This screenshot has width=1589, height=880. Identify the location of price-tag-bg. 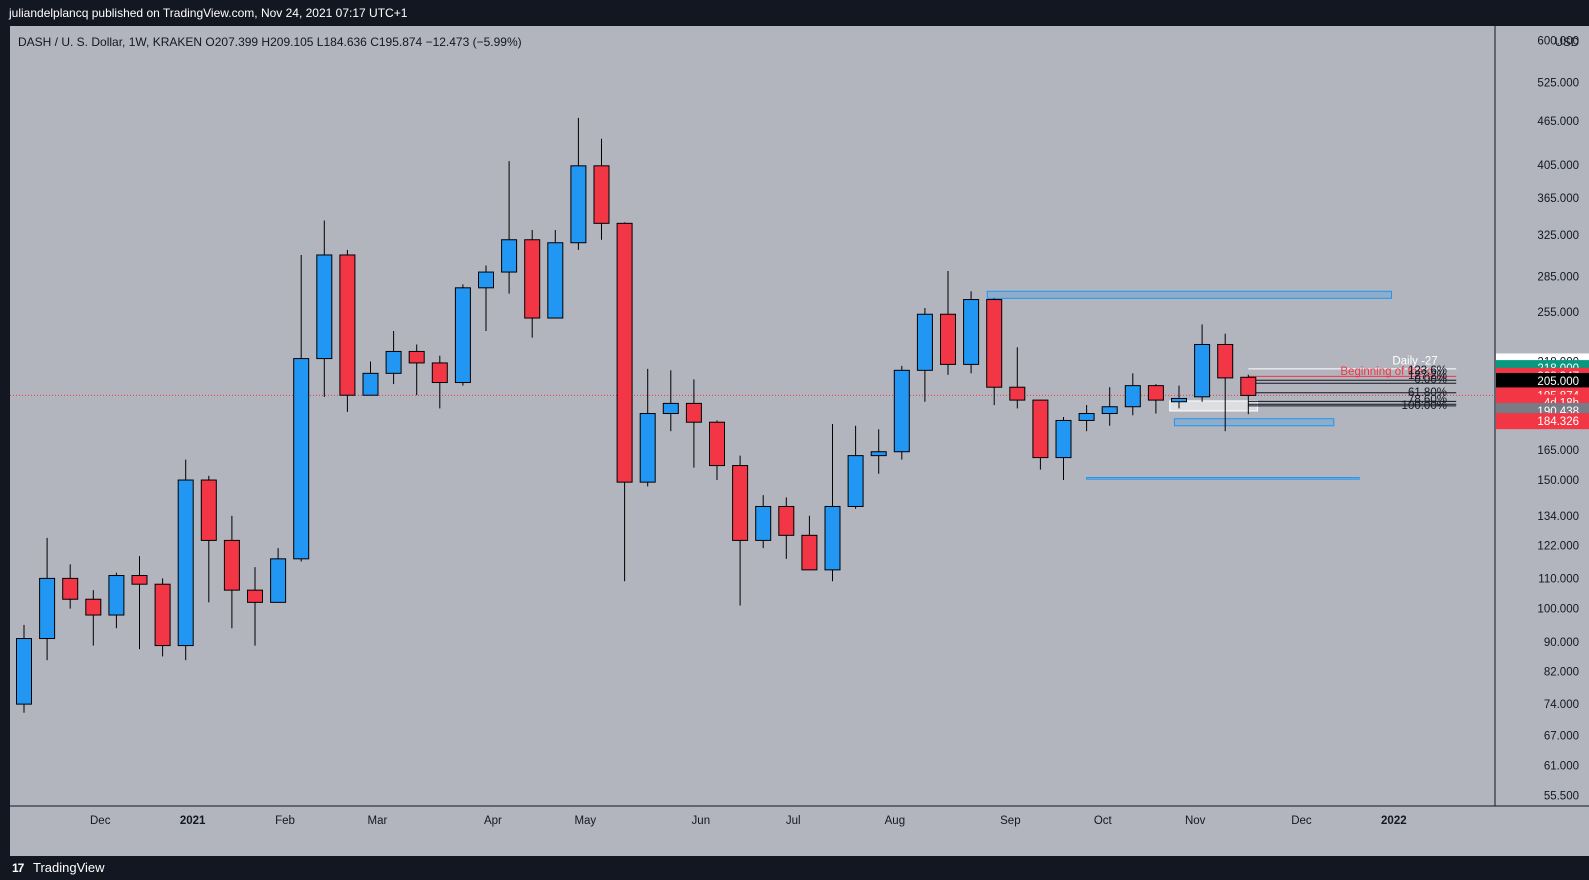
(1542, 380).